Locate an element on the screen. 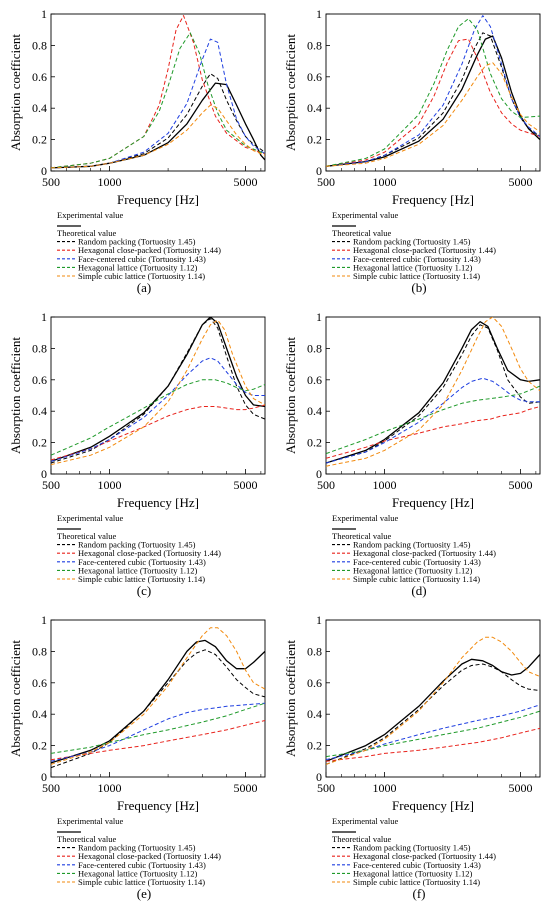 This screenshot has width=550, height=915. series-line-hexagonal_close is located at coordinates (158, 432).